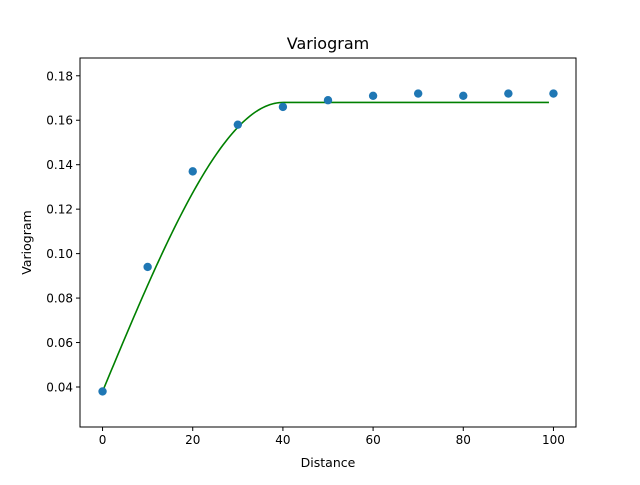 Image resolution: width=640 pixels, height=485 pixels. Describe the element at coordinates (328, 462) in the screenshot. I see `x-axis-label: Distance` at that location.